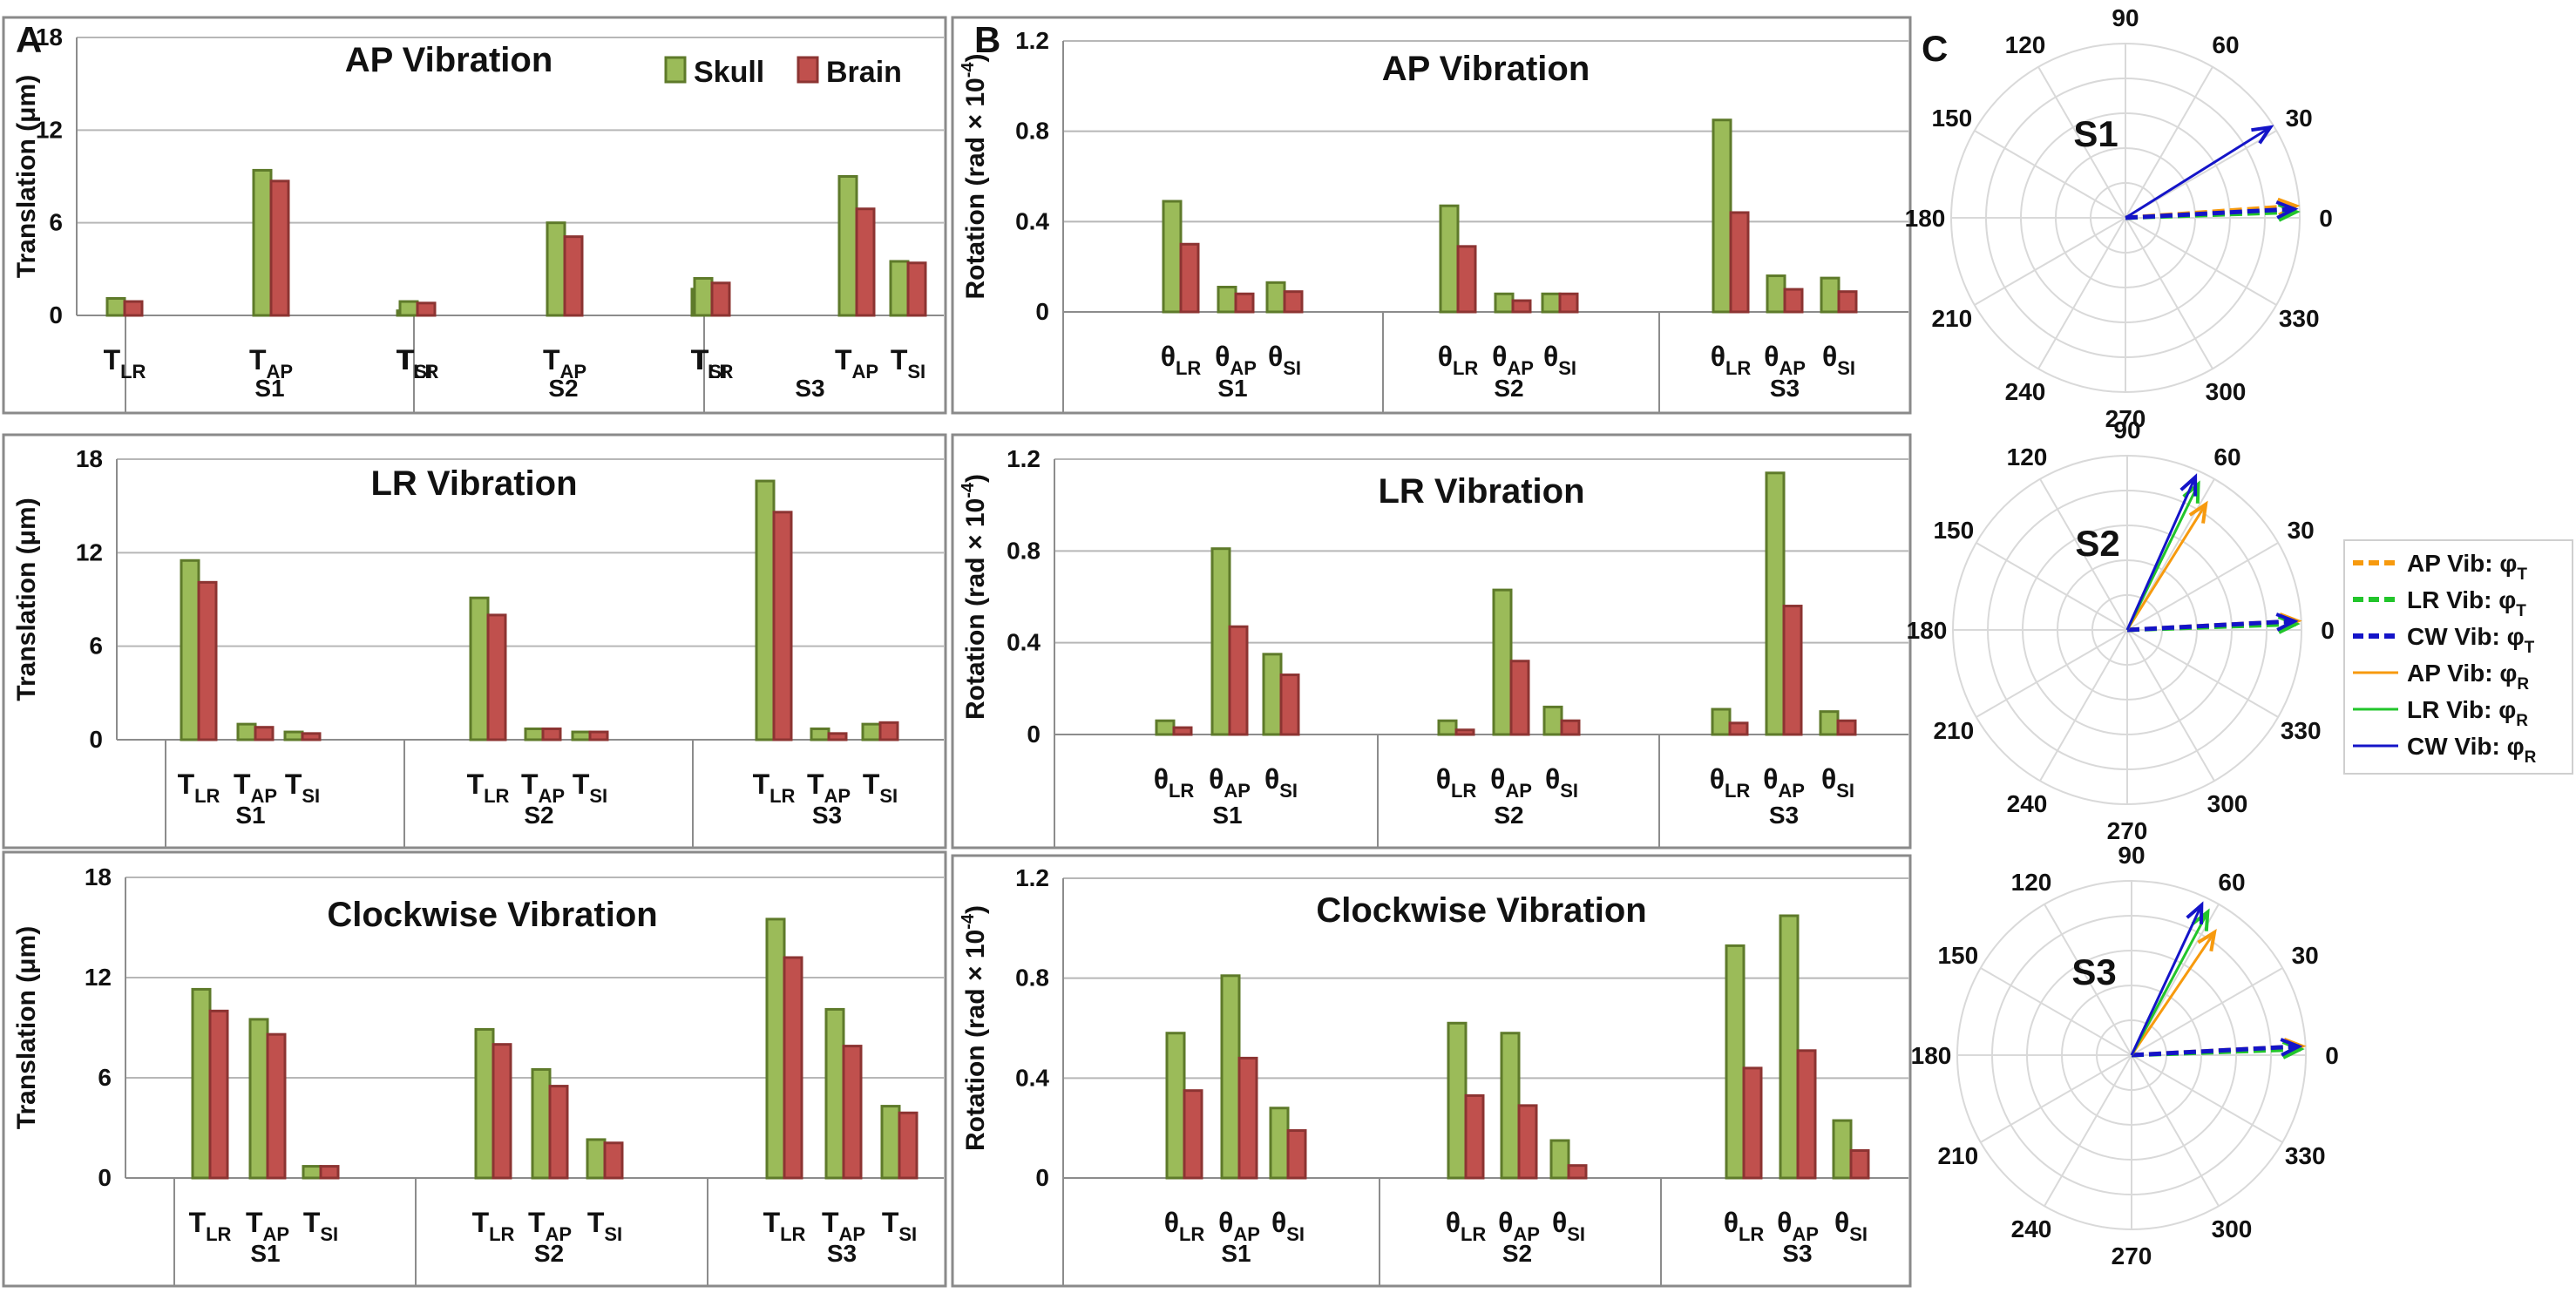 Image resolution: width=2576 pixels, height=1293 pixels. Describe the element at coordinates (2468, 713) in the screenshot. I see `polar-legend-label-4: LR Vib: φR` at that location.